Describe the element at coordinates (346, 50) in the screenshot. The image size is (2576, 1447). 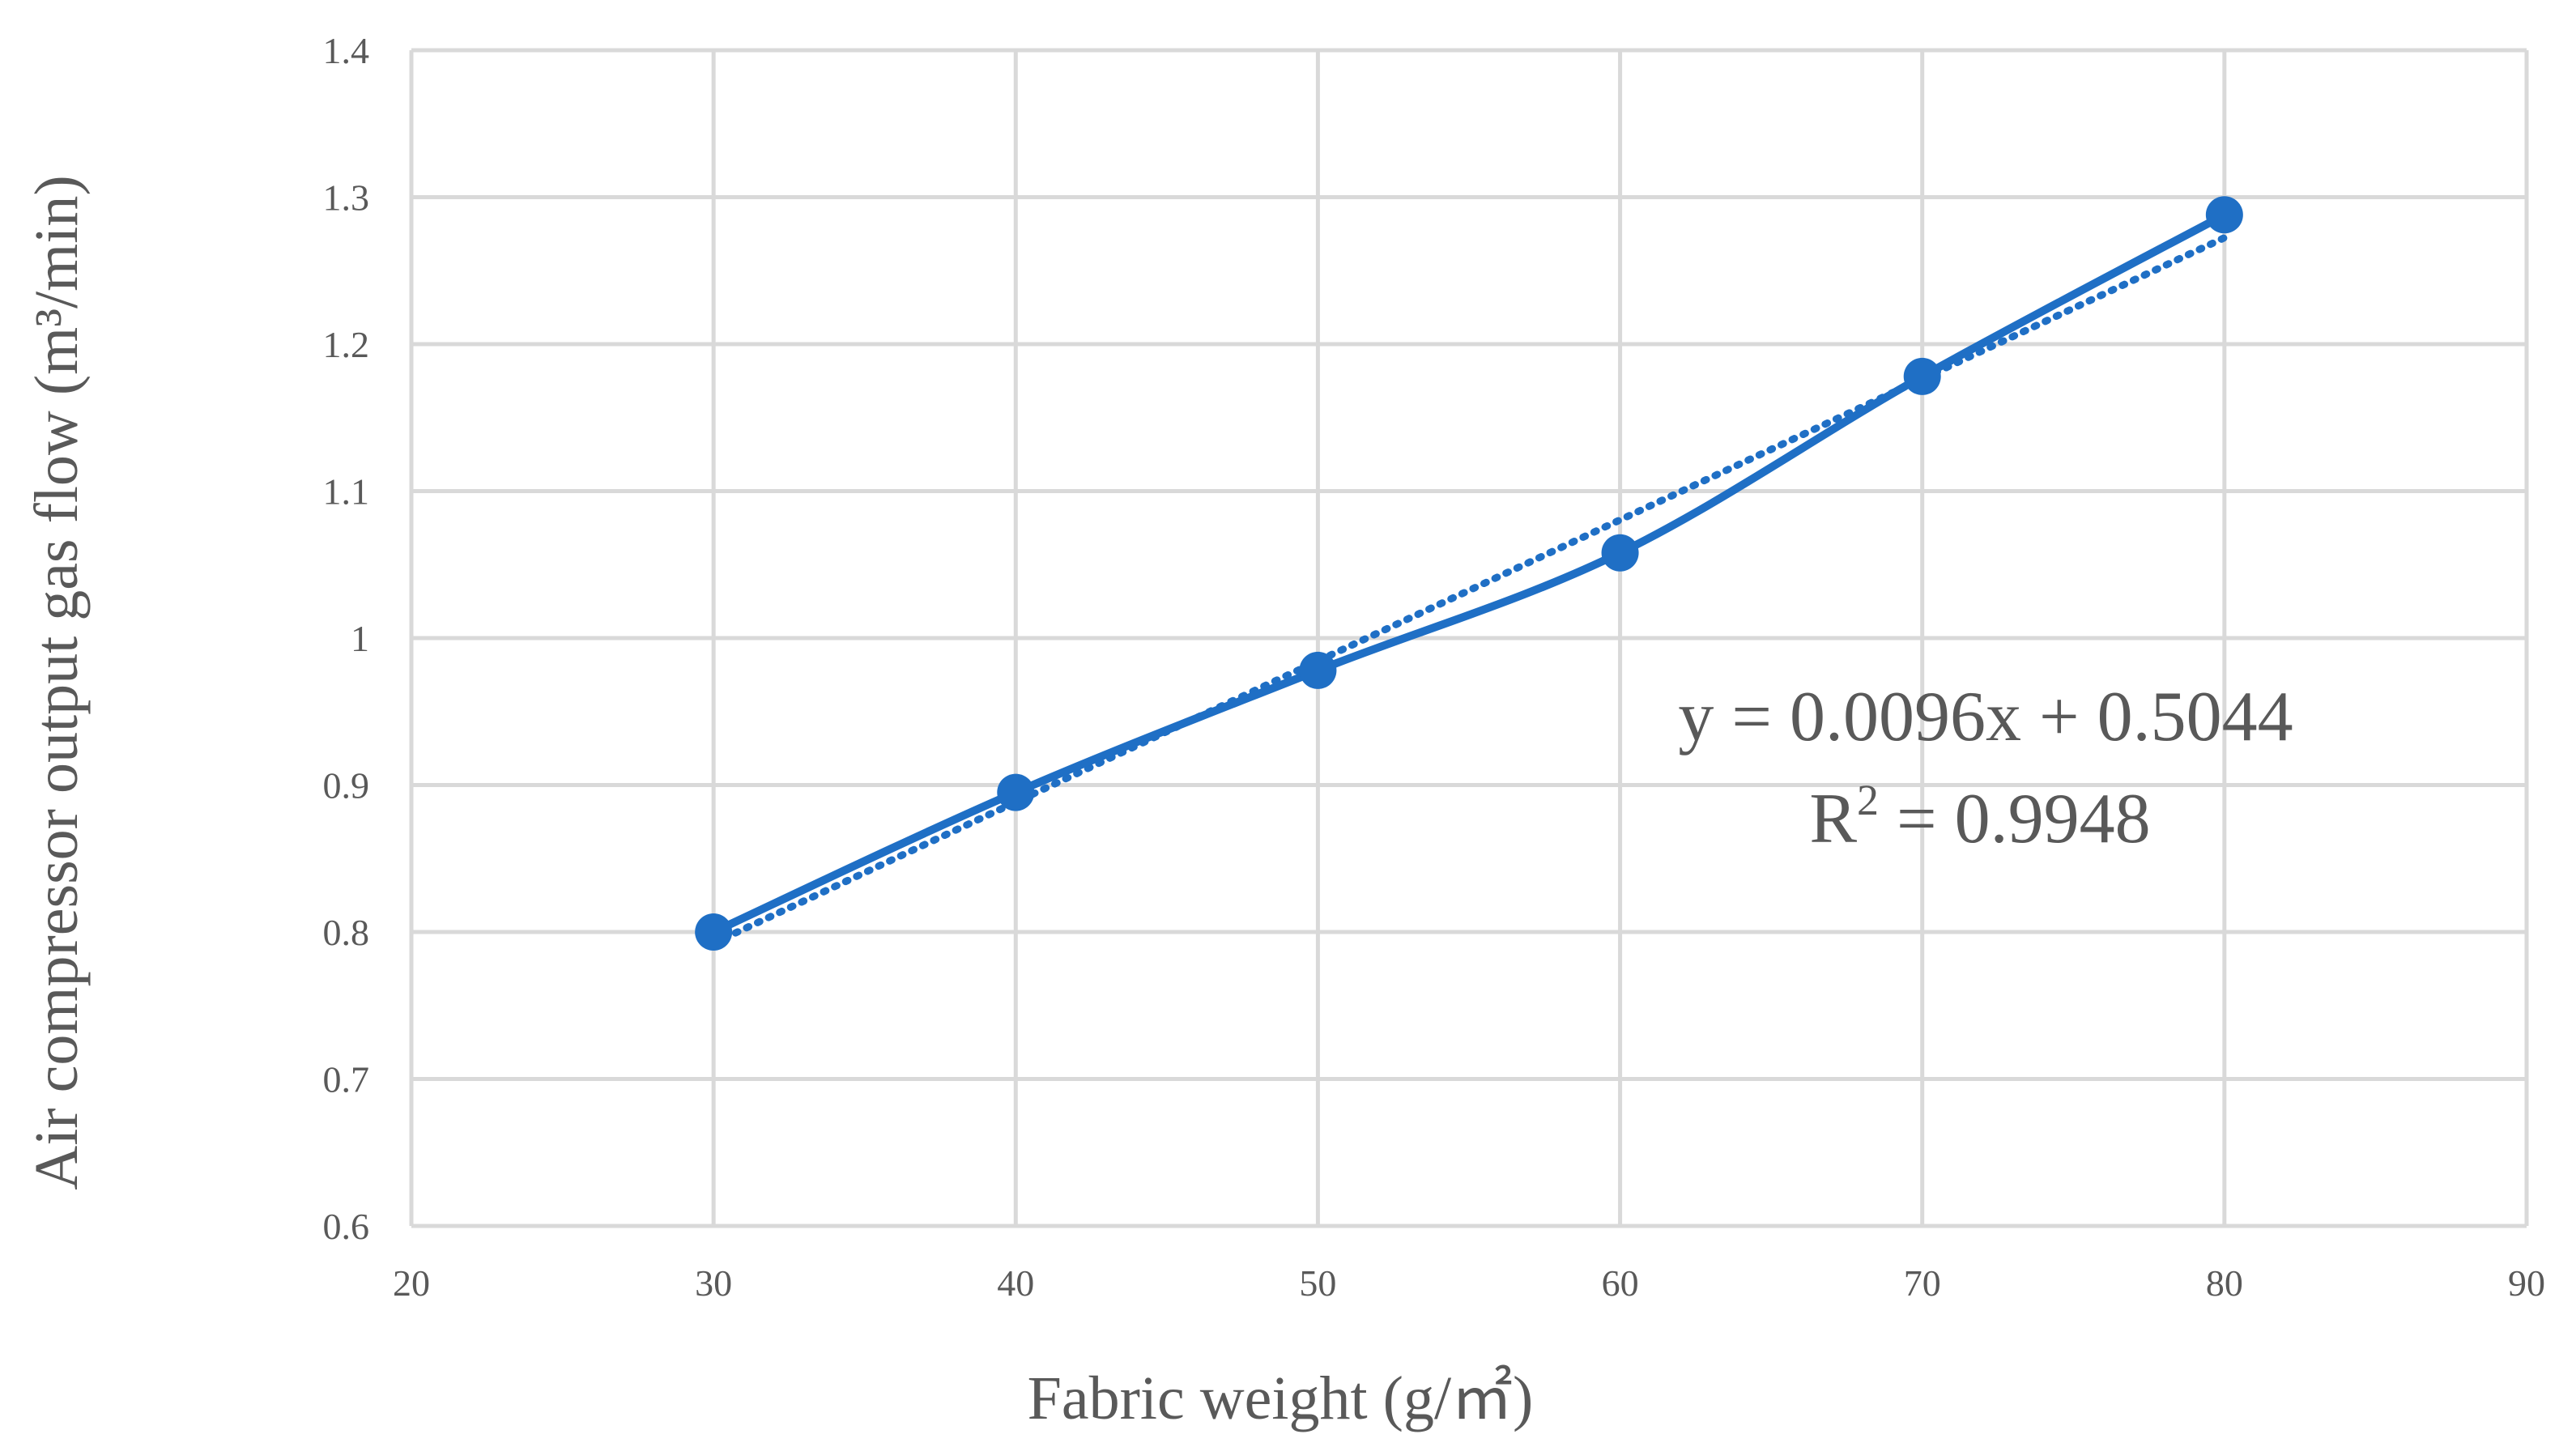
I see `y-tick-label: 1.4` at that location.